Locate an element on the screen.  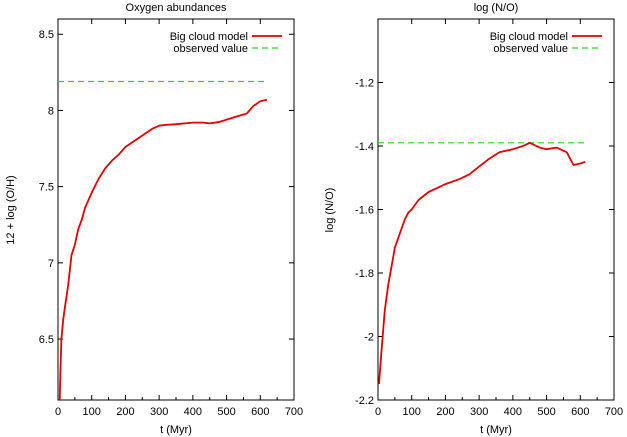
y-tick-label: -1.2 is located at coordinates (364, 84).